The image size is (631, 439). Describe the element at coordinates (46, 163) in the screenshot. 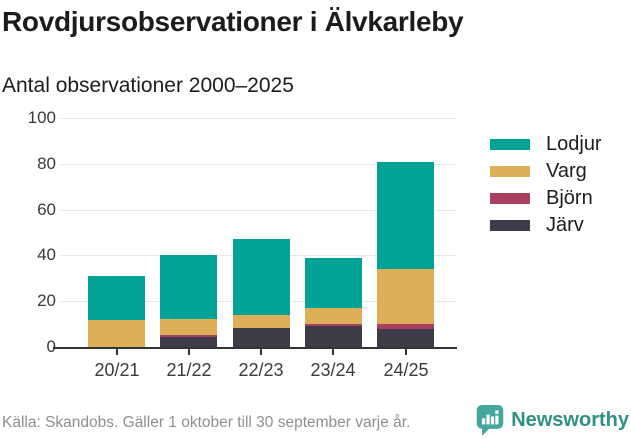

I see `y-axis-label: 80` at that location.